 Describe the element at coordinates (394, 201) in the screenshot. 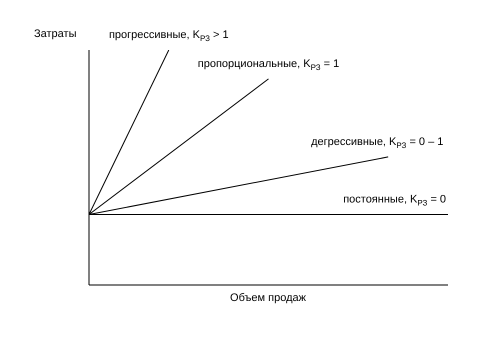

I see `series-label: постоянные, K$_{РЗ}$ = 0` at that location.